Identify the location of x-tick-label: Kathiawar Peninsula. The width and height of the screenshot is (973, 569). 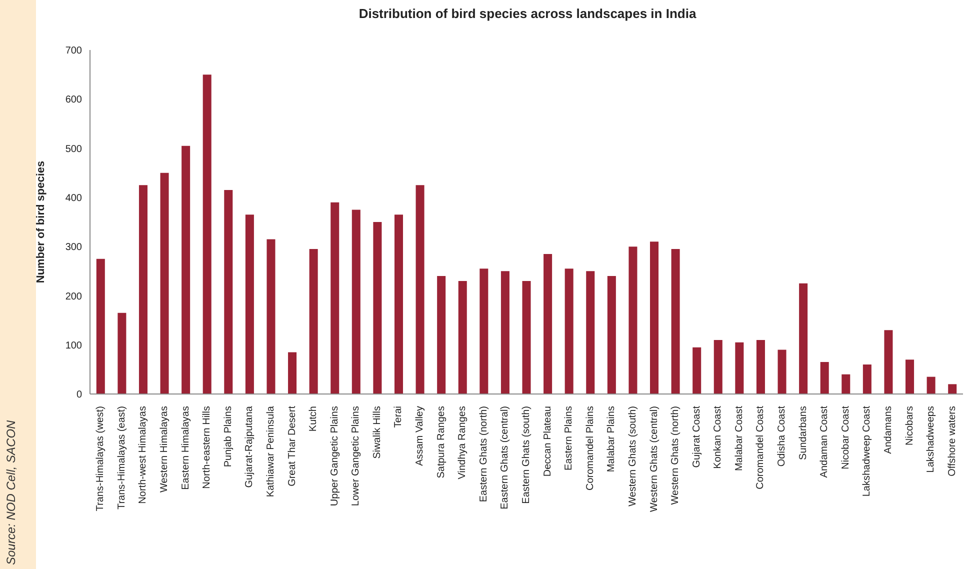
(270, 452).